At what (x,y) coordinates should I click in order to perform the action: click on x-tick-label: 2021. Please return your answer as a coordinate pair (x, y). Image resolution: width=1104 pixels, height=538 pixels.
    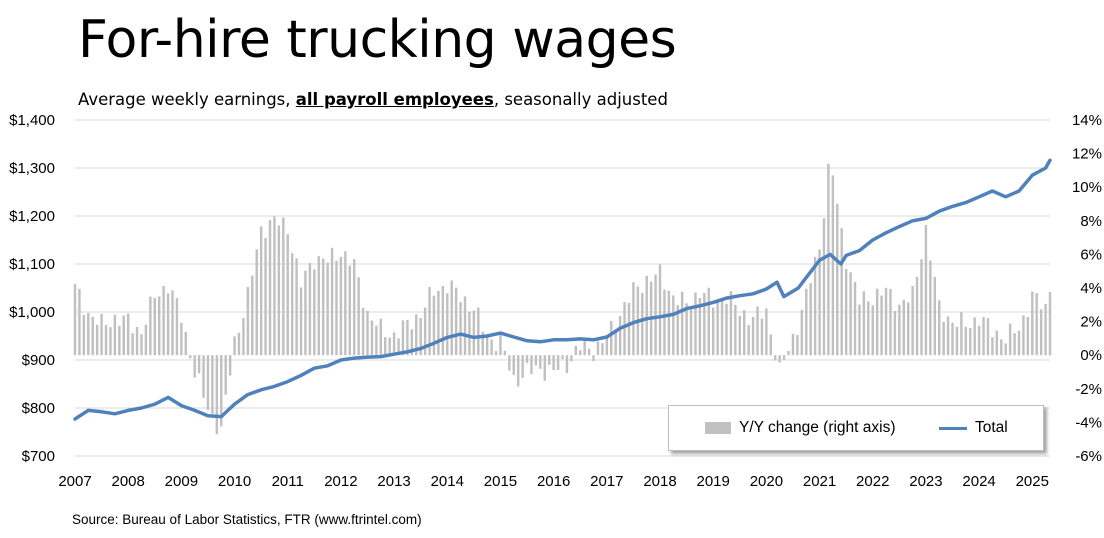
    Looking at the image, I should click on (819, 481).